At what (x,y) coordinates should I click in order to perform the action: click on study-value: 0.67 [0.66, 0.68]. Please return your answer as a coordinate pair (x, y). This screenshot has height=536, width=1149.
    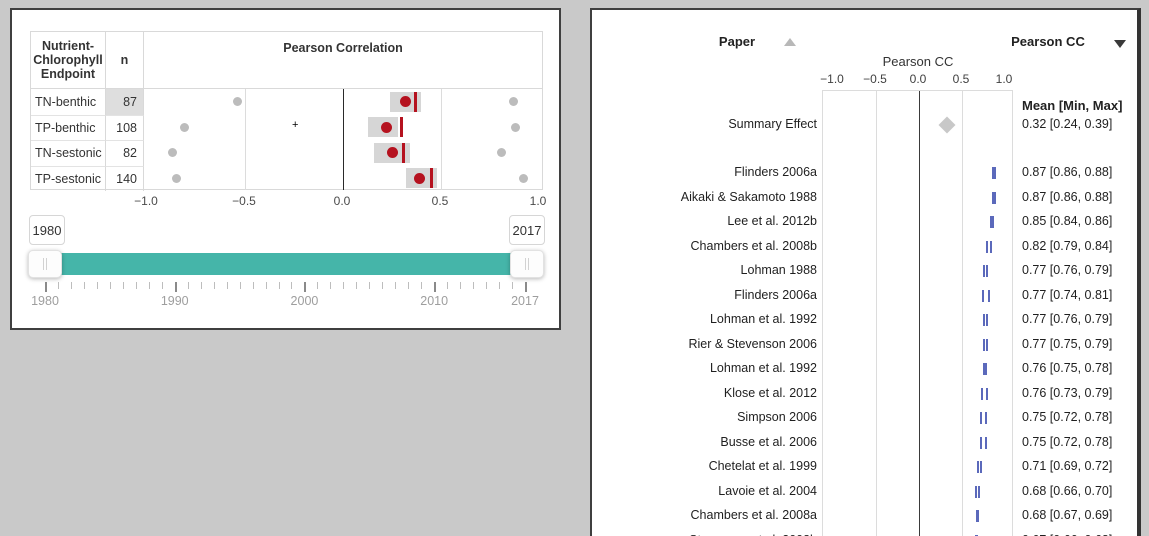
    Looking at the image, I should click on (1067, 534).